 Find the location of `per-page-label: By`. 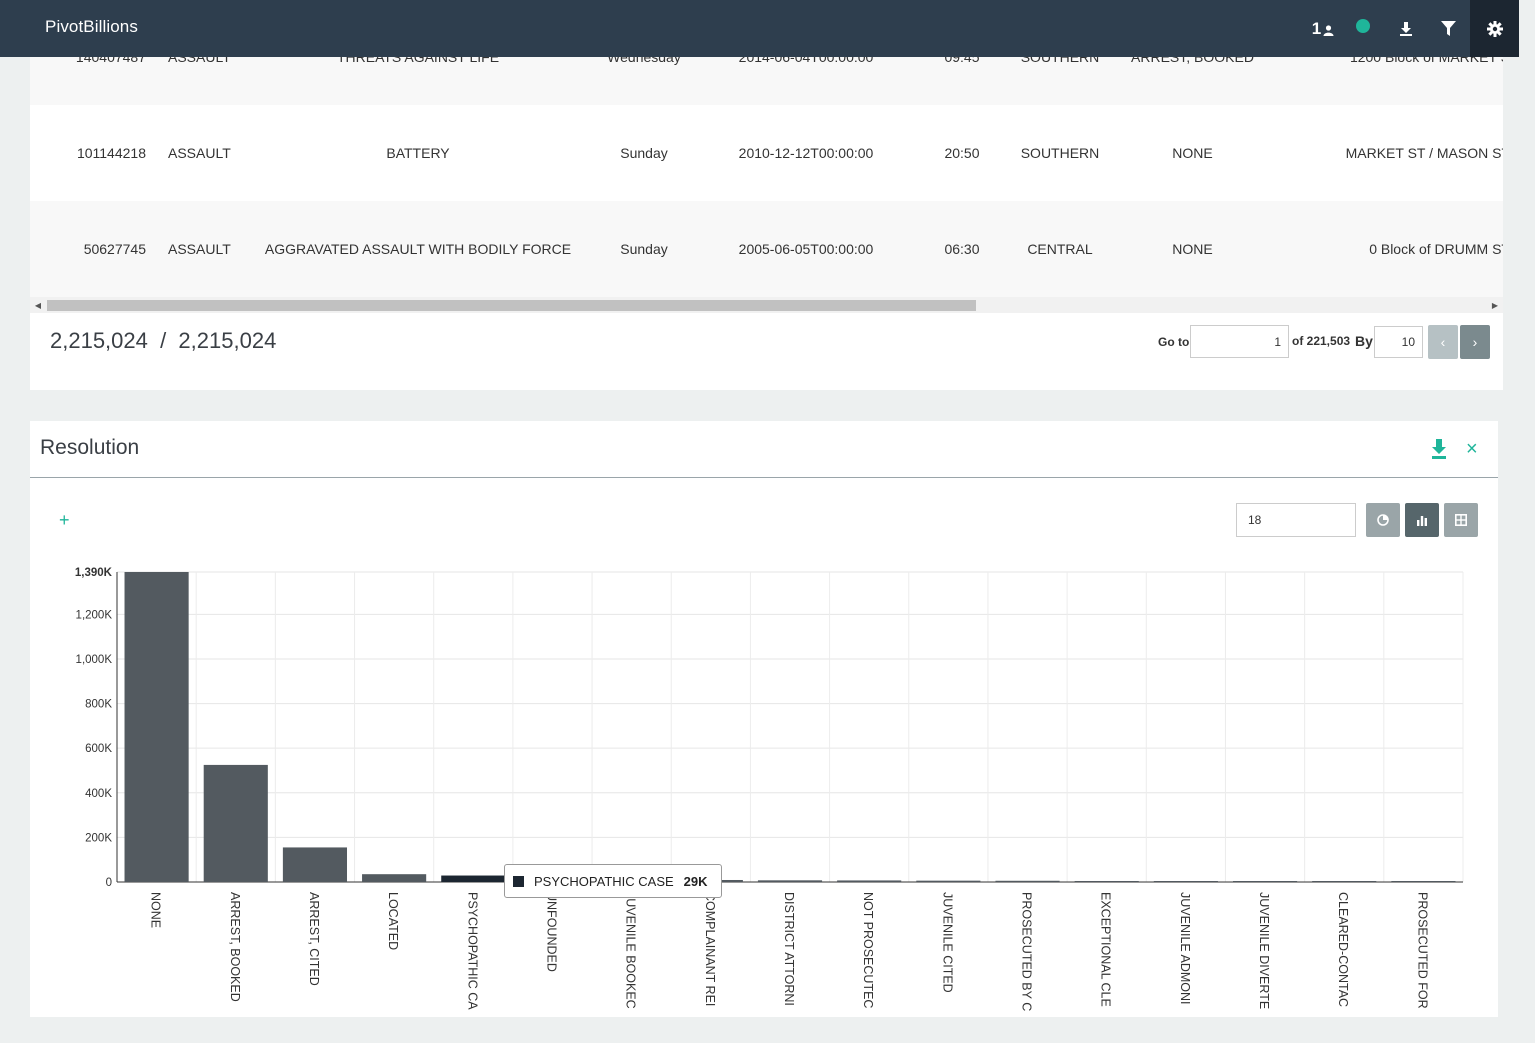

per-page-label: By is located at coordinates (1364, 341).